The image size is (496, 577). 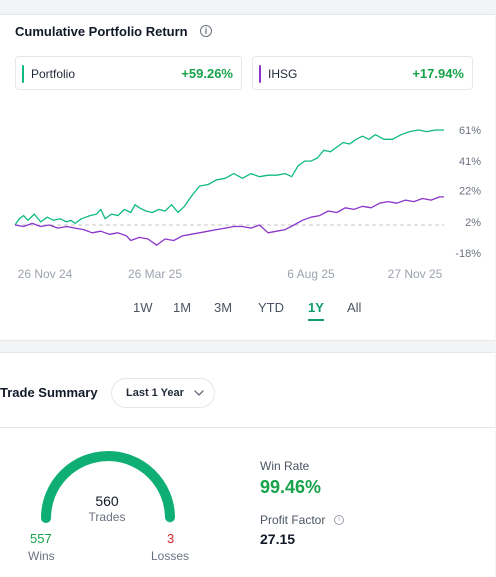 What do you see at coordinates (207, 73) in the screenshot?
I see `portfolio-return-value: +59.26%` at bounding box center [207, 73].